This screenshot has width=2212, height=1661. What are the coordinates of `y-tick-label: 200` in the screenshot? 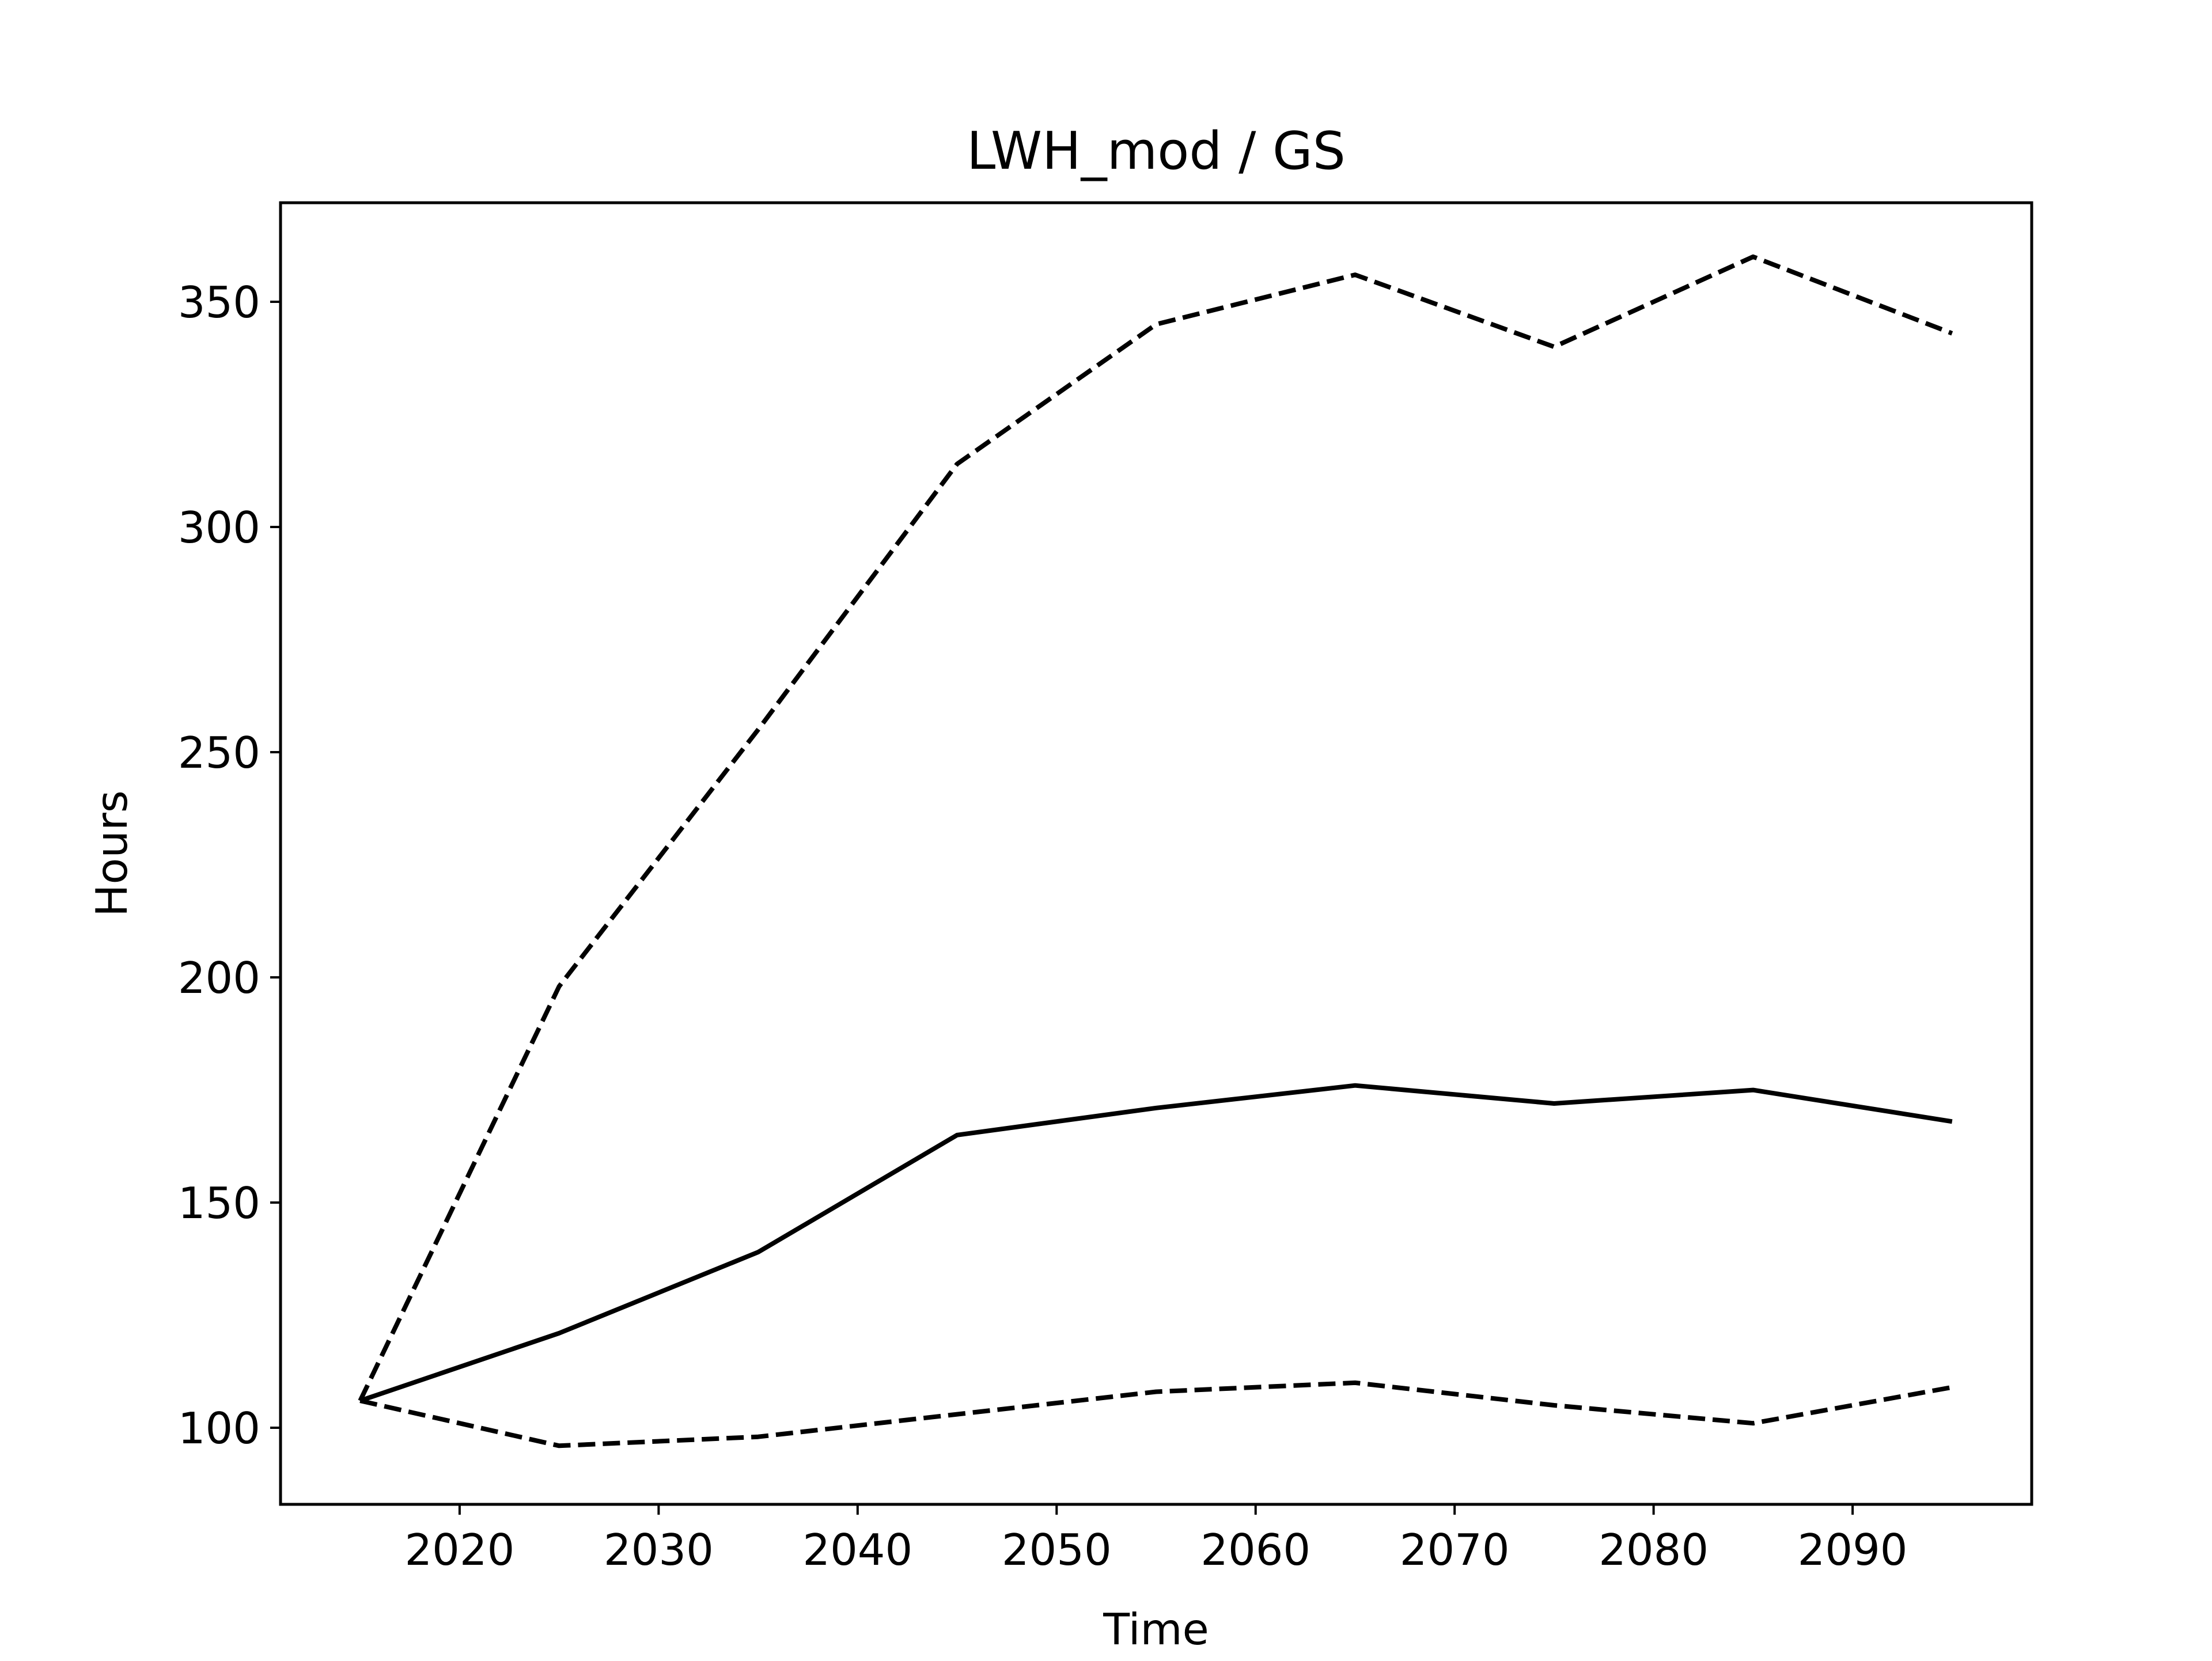 It's located at (219, 978).